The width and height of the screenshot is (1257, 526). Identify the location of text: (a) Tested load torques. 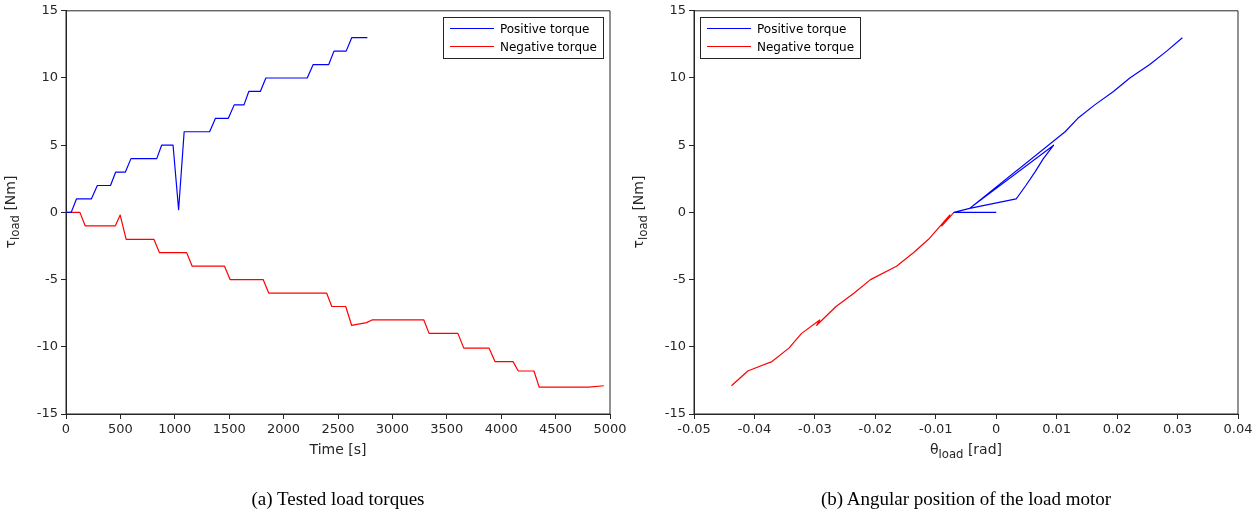
(338, 499).